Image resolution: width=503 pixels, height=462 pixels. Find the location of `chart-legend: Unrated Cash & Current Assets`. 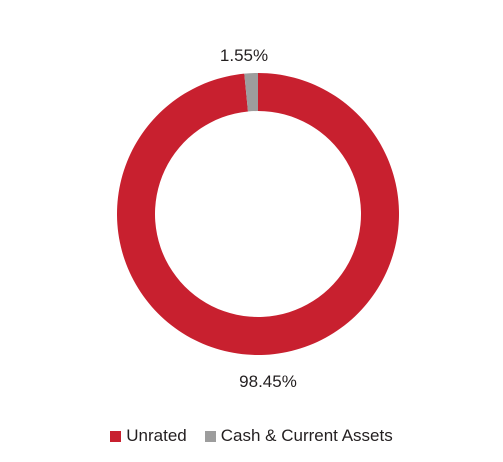

chart-legend: Unrated Cash & Current Assets is located at coordinates (251, 436).